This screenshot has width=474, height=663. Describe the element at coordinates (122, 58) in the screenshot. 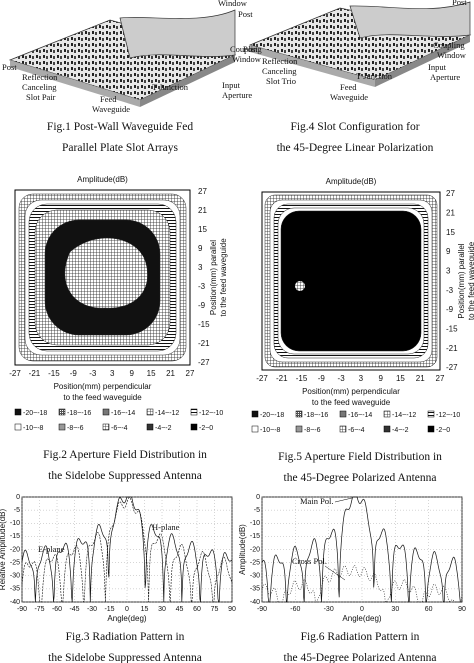

I see `fig1-diagram` at that location.